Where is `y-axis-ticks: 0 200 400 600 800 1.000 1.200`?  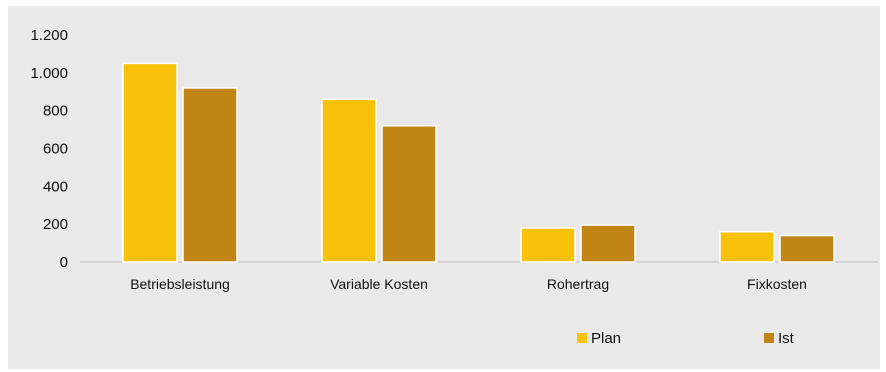 y-axis-ticks: 0 200 400 600 800 1.000 1.200 is located at coordinates (49, 149).